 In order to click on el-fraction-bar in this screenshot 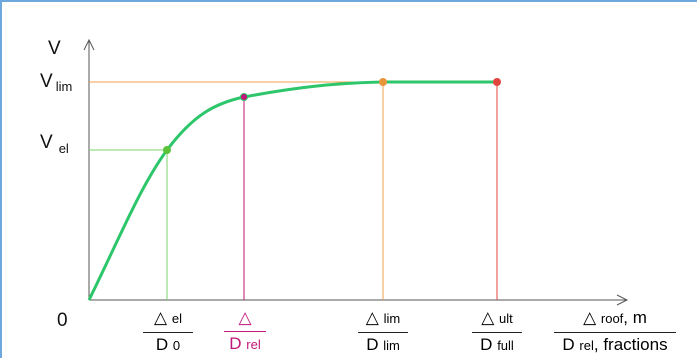, I will do `click(168, 332)`.